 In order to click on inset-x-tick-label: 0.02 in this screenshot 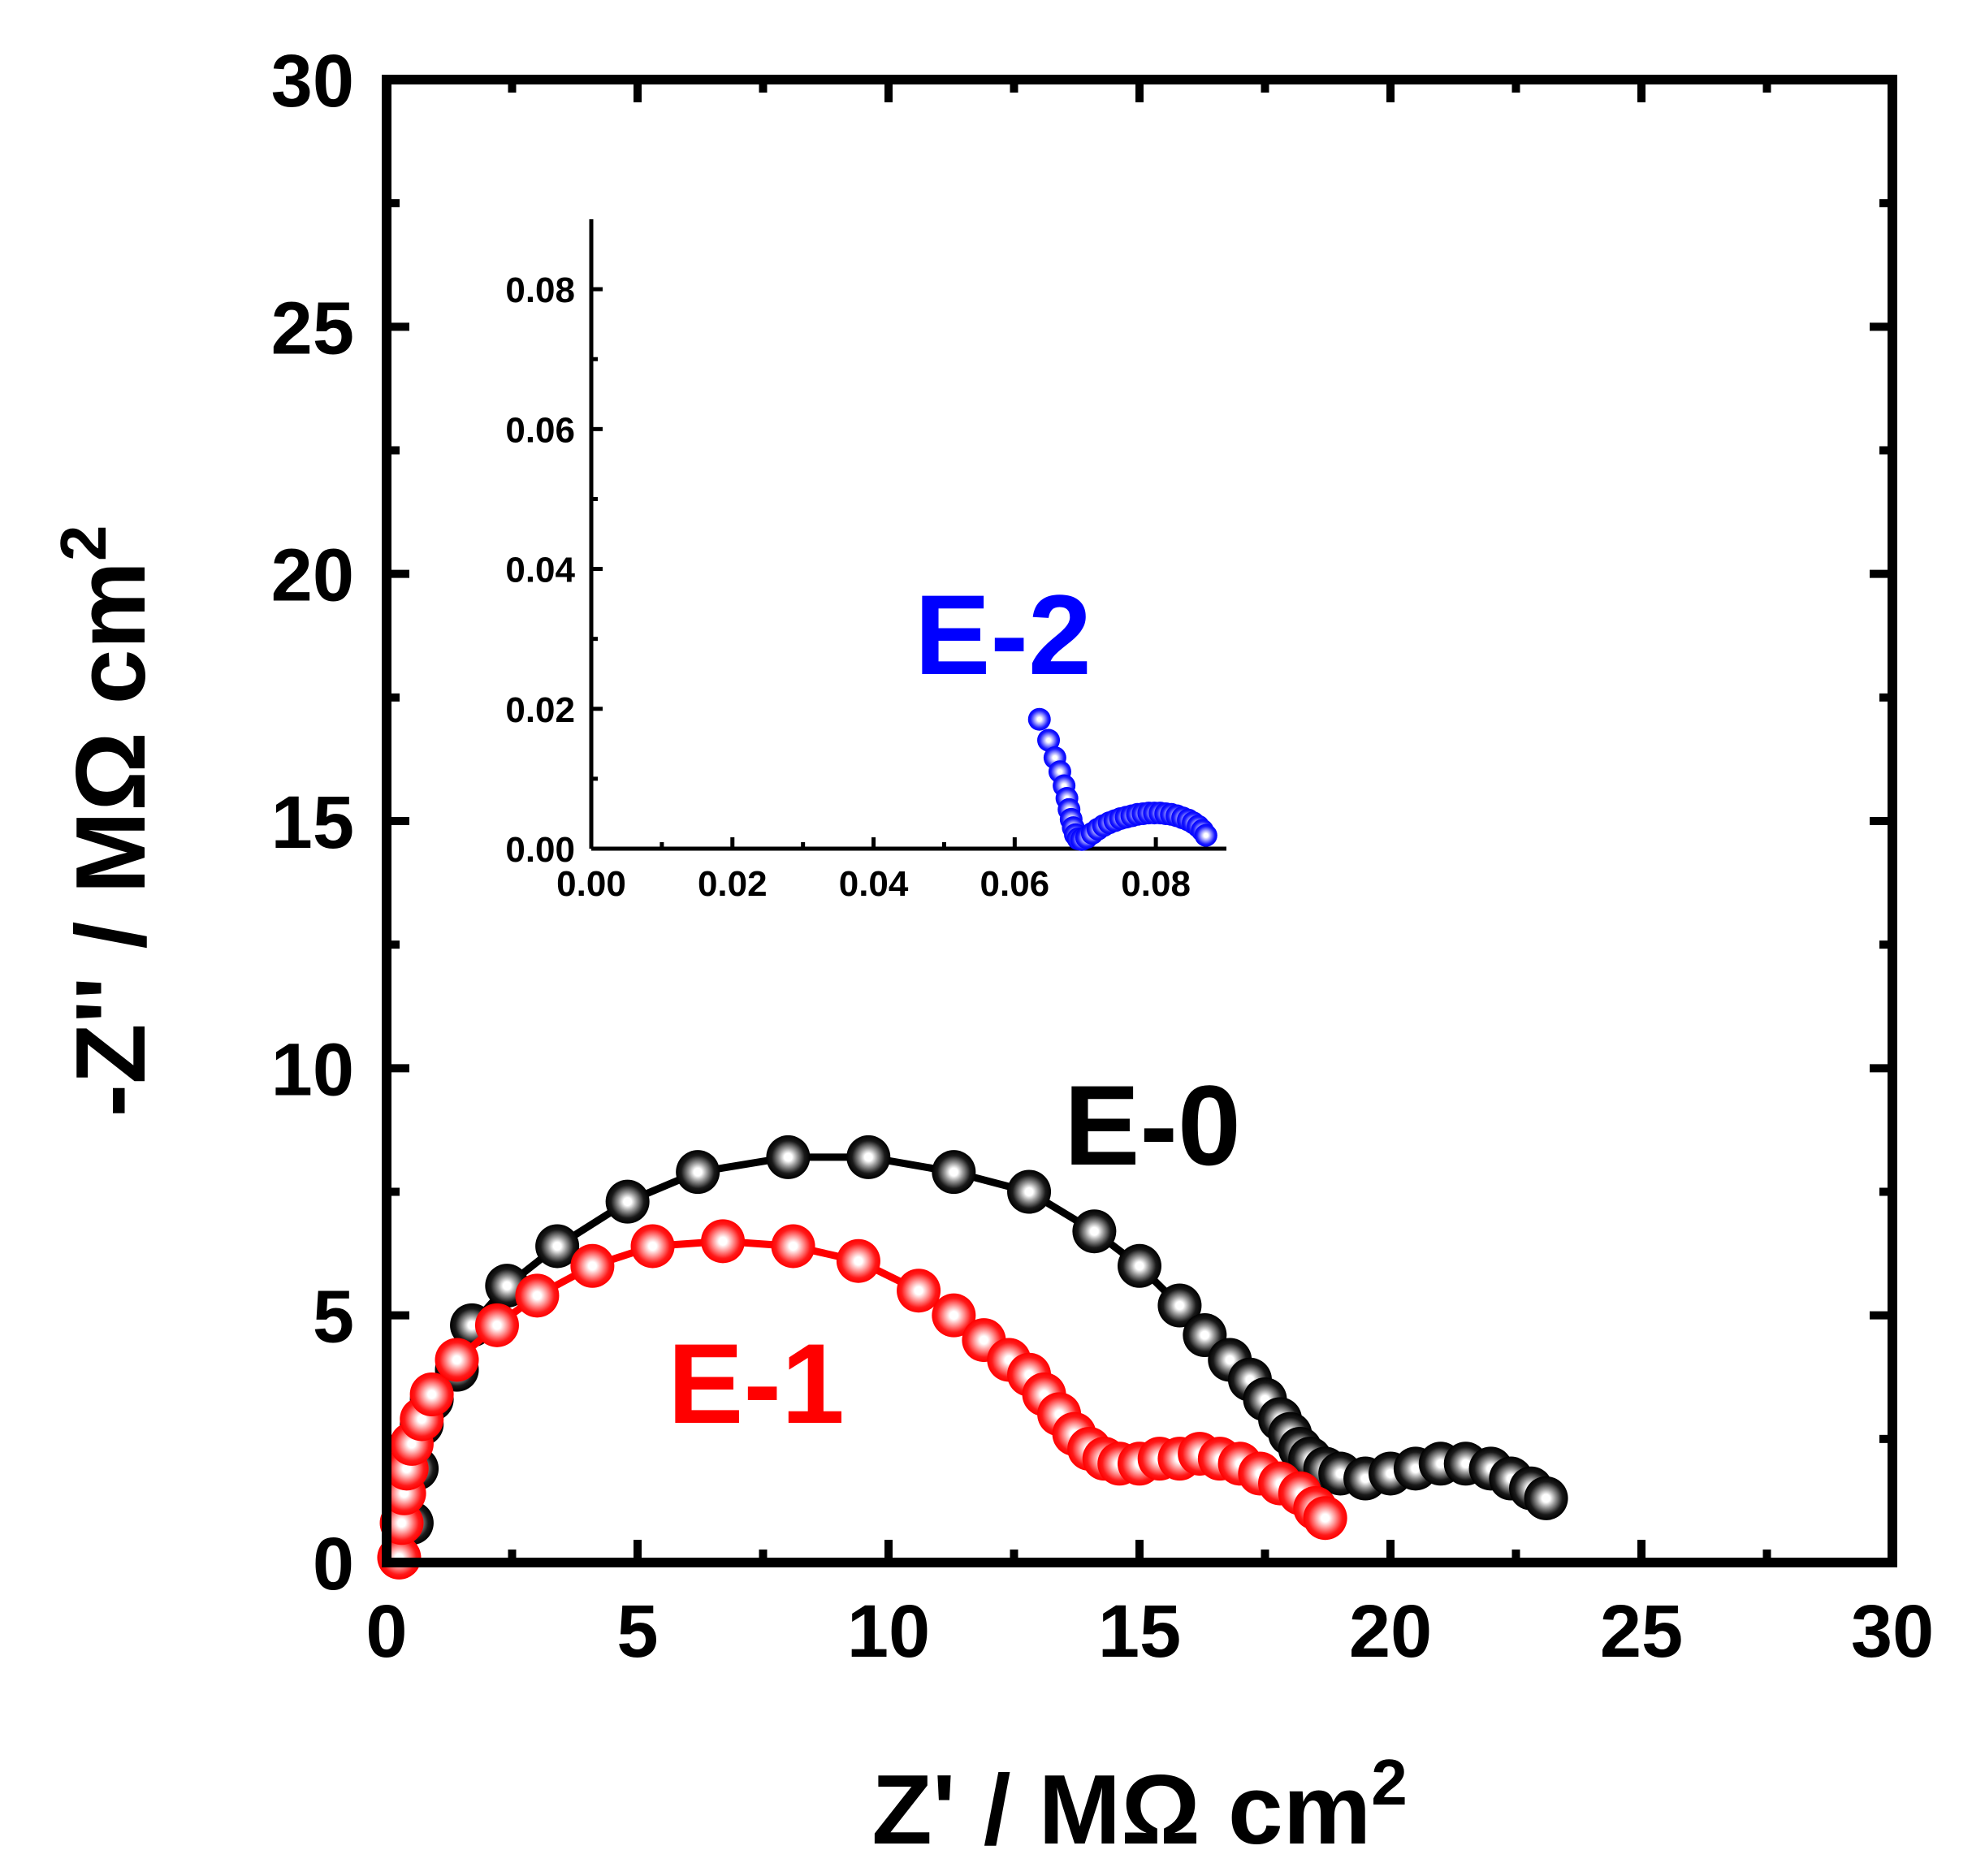, I will do `click(733, 884)`.